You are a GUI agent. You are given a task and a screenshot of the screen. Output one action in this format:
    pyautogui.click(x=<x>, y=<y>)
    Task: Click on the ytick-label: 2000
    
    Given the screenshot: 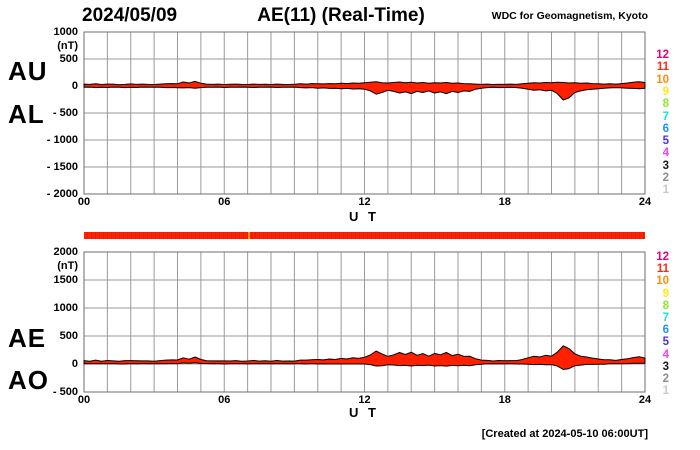 What is the action you would take?
    pyautogui.click(x=65, y=251)
    